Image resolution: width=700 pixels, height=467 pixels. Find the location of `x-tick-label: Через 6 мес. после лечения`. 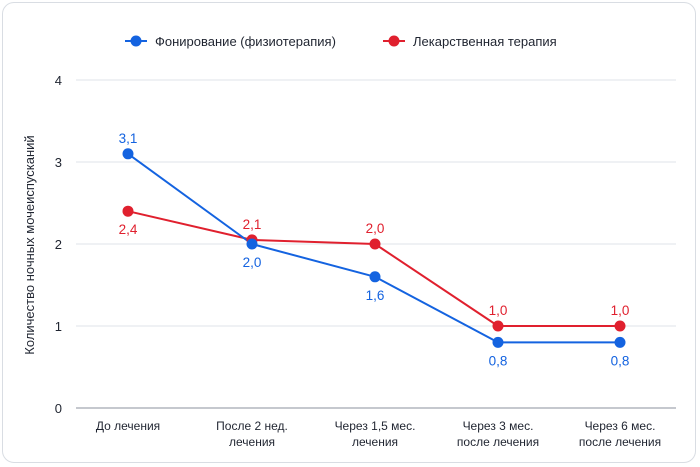

x-tick-label: Через 6 мес. после лечения is located at coordinates (620, 434).